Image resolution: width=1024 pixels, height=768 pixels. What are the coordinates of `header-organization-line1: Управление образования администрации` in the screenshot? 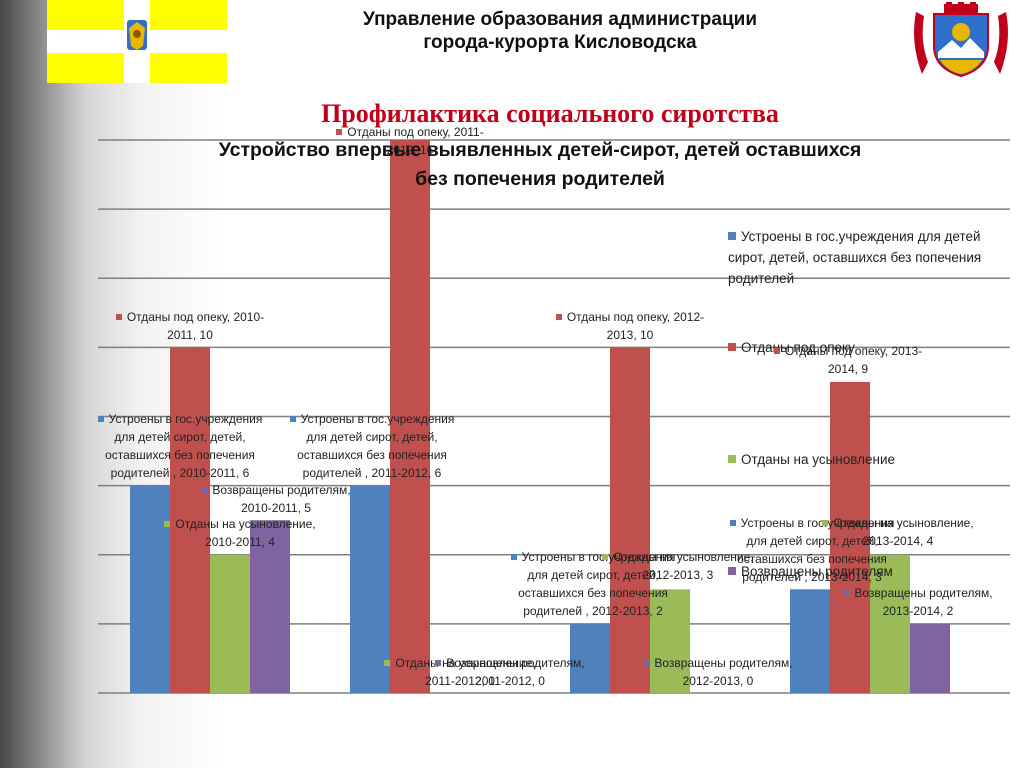 It's located at (559, 19).